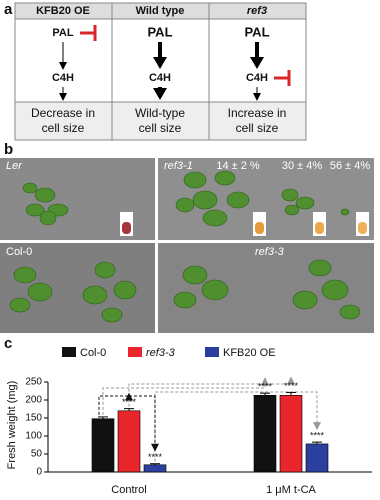 The width and height of the screenshot is (380, 500). I want to click on y-tick-label: 250, so click(33, 382).